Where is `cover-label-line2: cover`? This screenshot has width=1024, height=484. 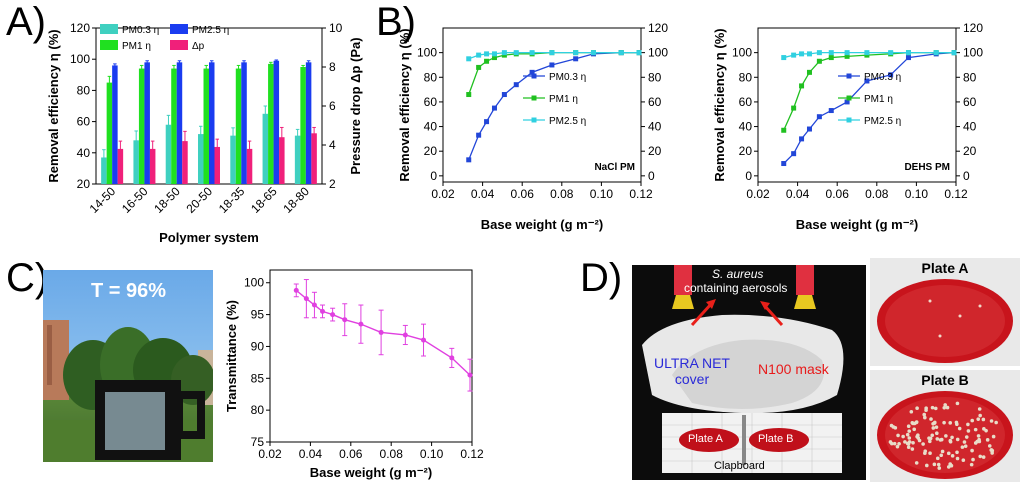 cover-label-line2: cover is located at coordinates (692, 379).